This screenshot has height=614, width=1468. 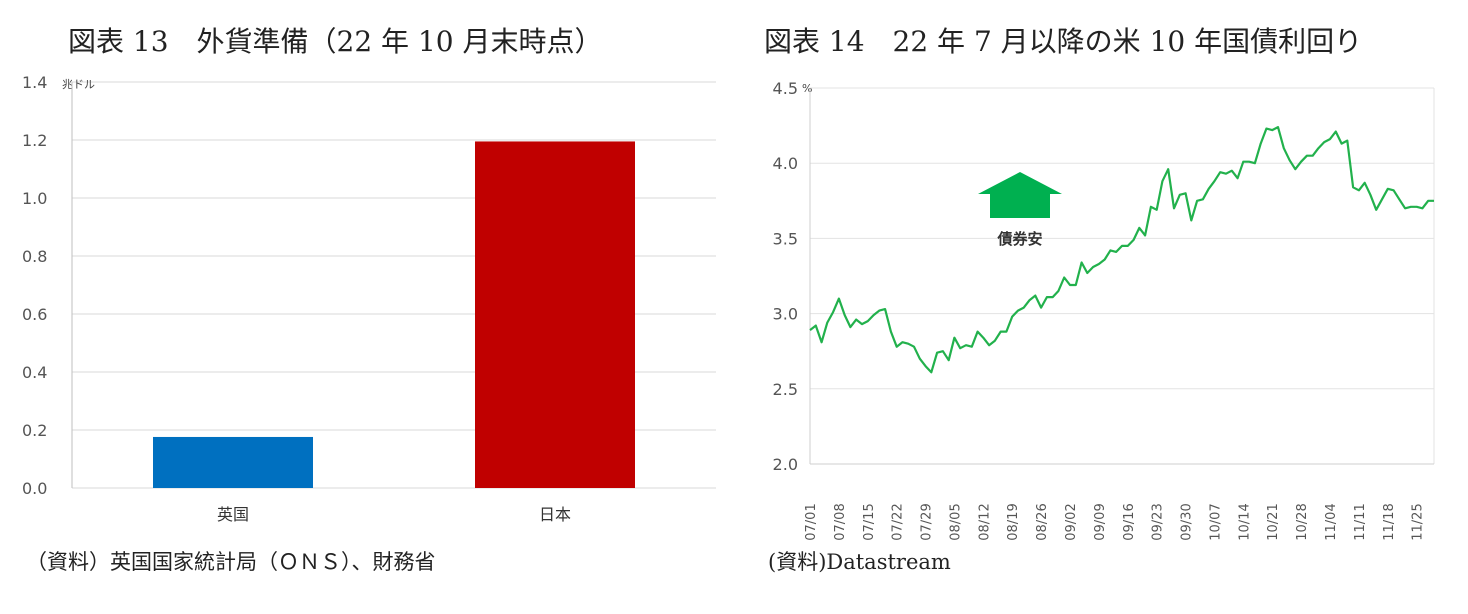 I want to click on left-chart-title: 図表 13 外貨準備（22 年 10 月末時点）, so click(x=335, y=41).